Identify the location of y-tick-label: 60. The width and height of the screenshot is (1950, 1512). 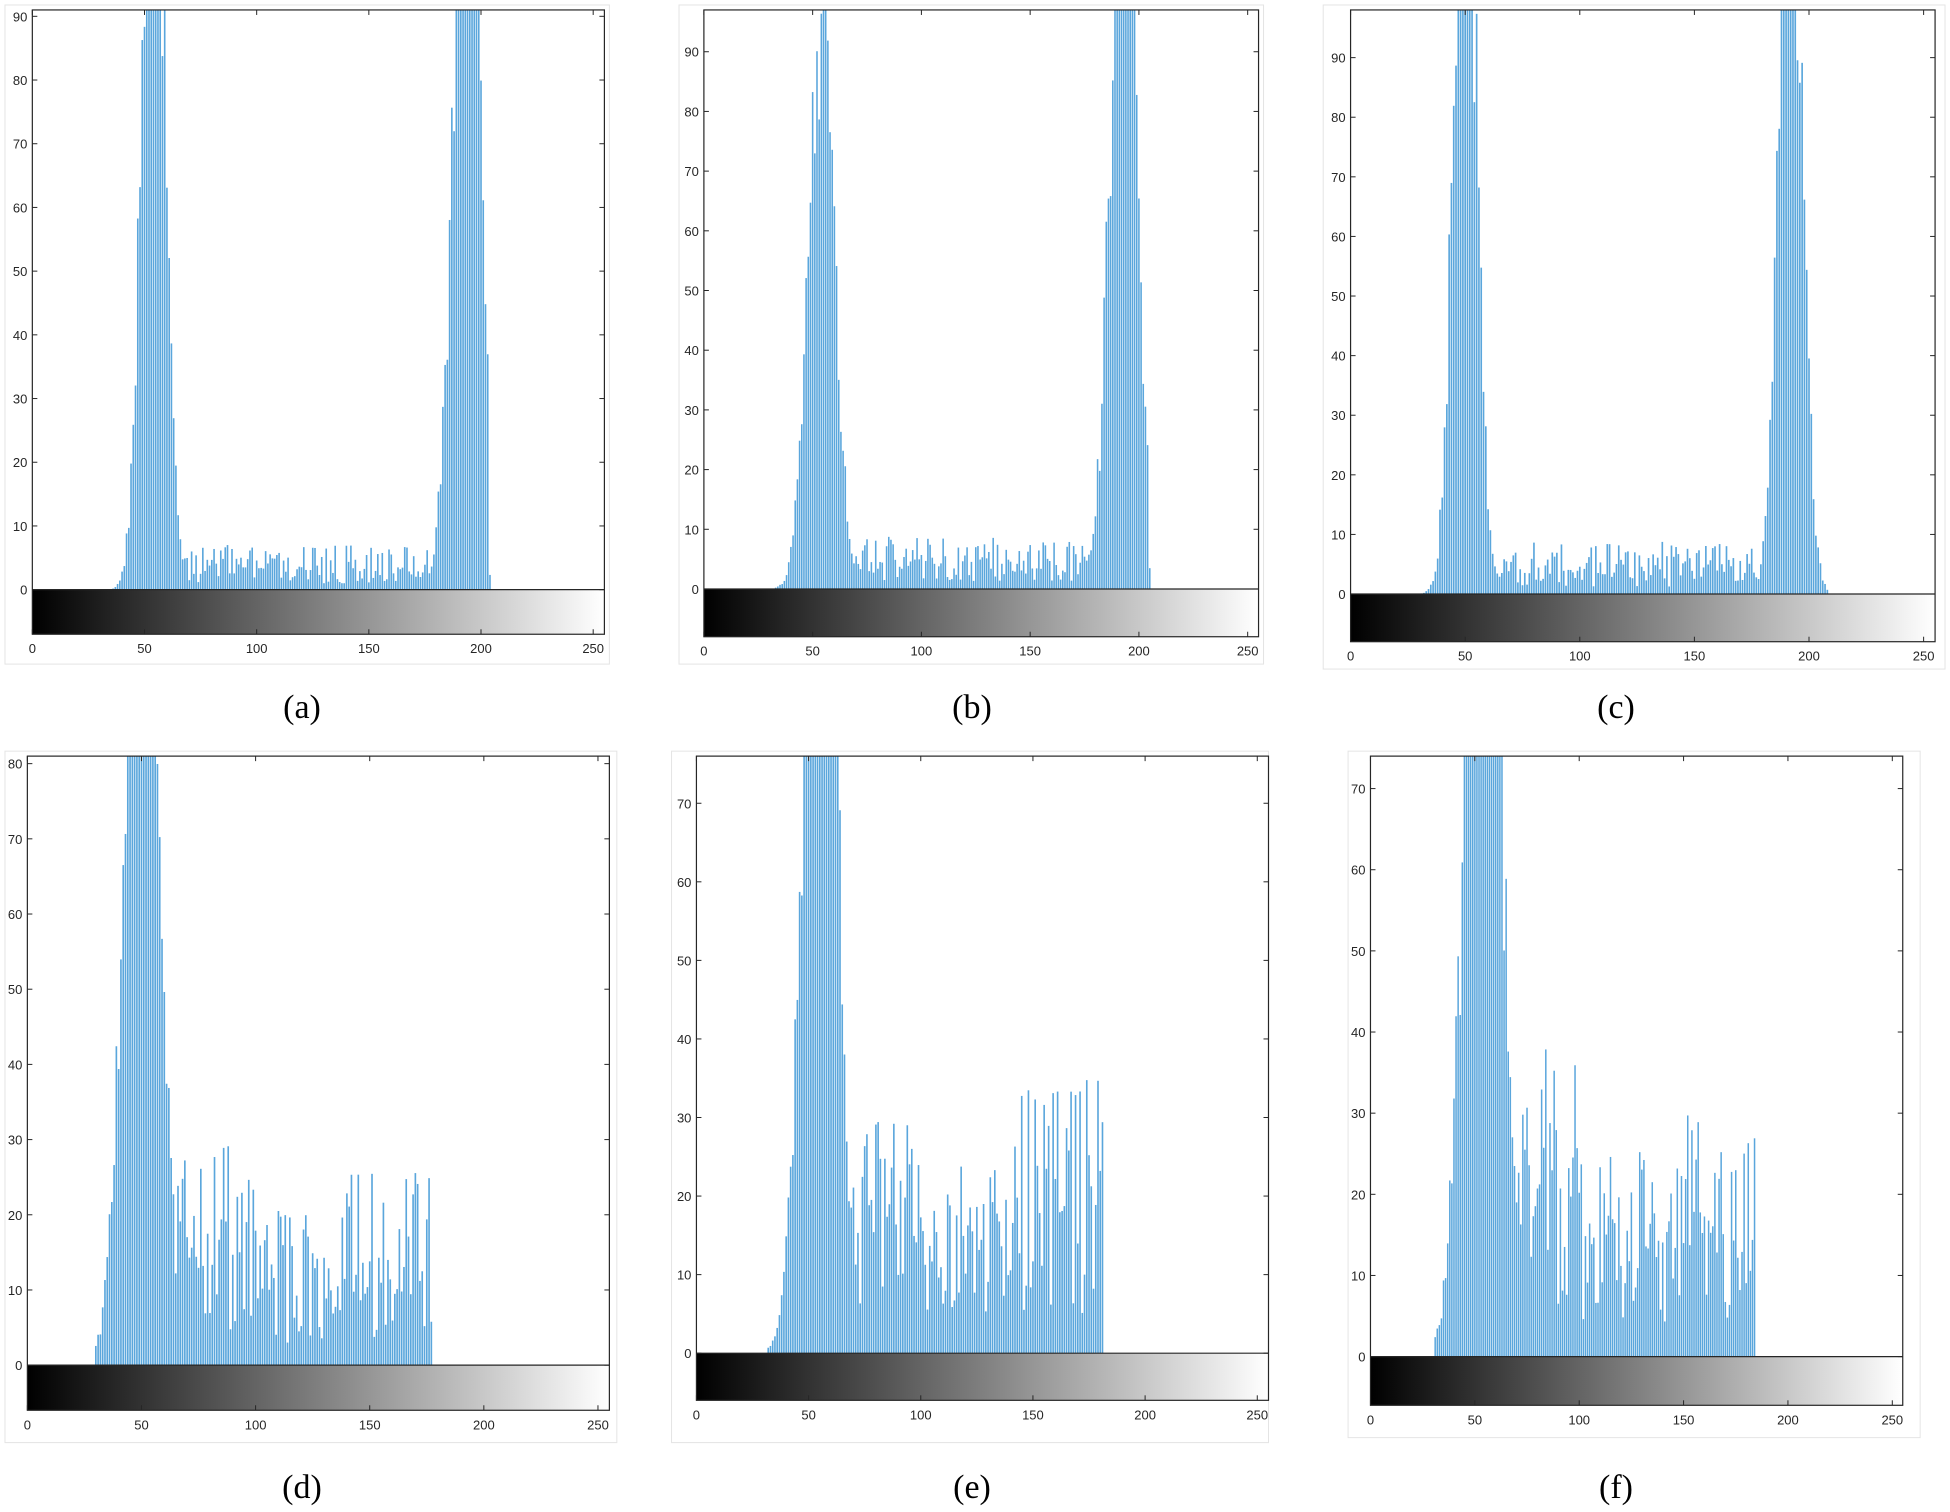
(1358, 870).